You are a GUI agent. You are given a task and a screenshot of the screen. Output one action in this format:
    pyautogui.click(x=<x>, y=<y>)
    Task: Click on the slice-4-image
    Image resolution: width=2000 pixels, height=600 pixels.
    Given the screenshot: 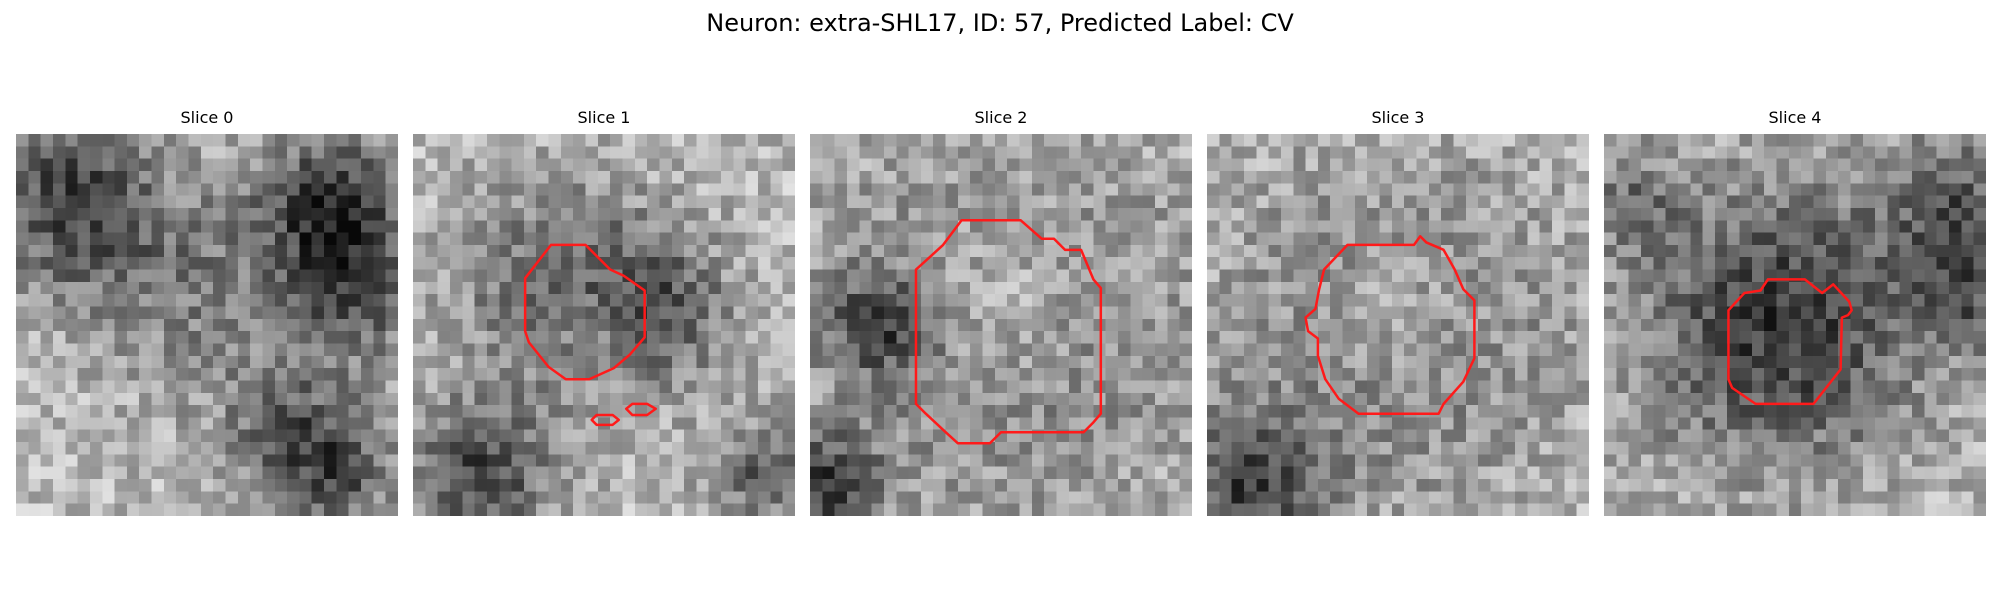 What is the action you would take?
    pyautogui.click(x=1795, y=325)
    